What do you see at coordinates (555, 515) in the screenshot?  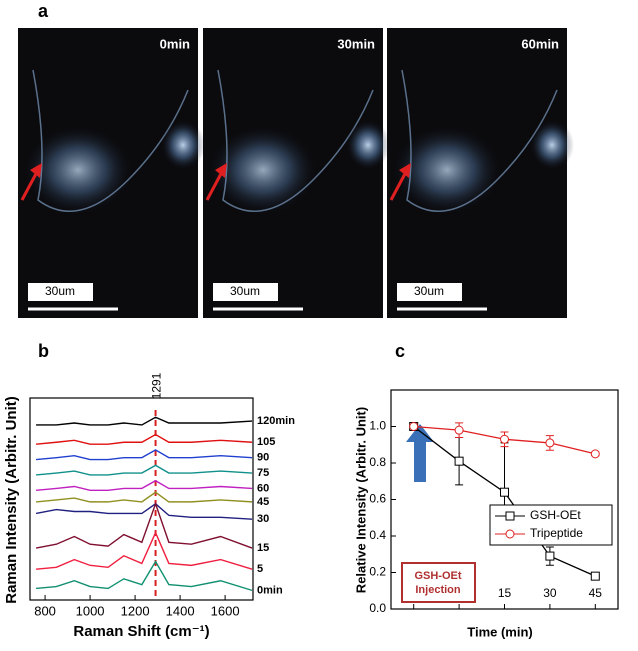 I see `legend-label: GSH-OEt` at bounding box center [555, 515].